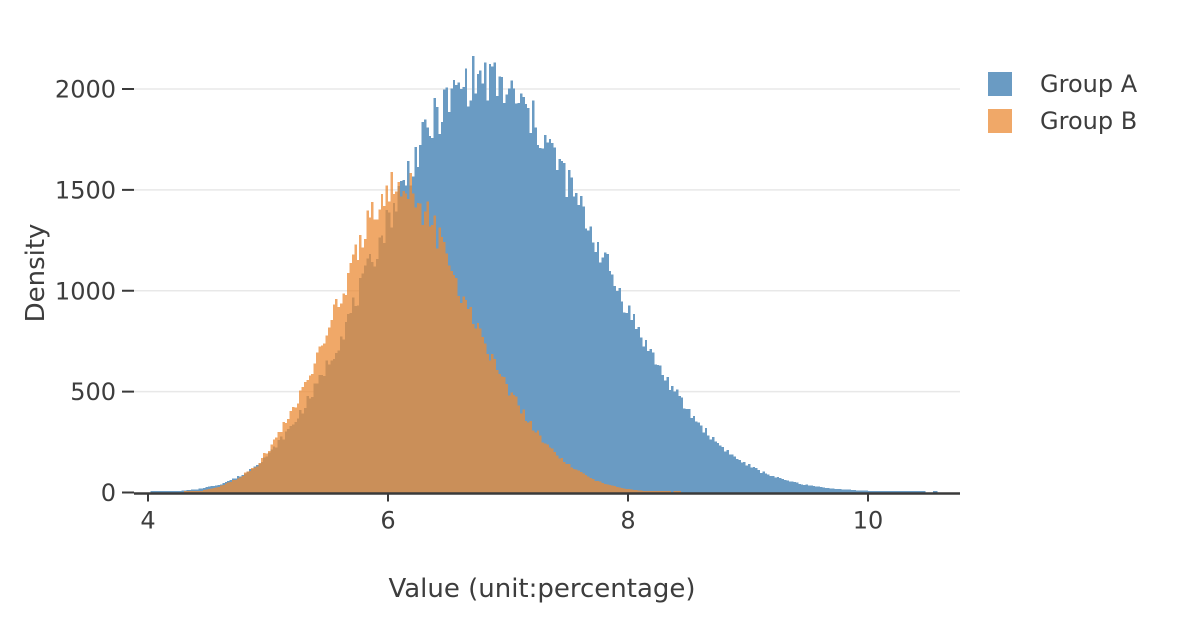  Describe the element at coordinates (1062, 121) in the screenshot. I see `legend-item-group-b: Group B` at that location.